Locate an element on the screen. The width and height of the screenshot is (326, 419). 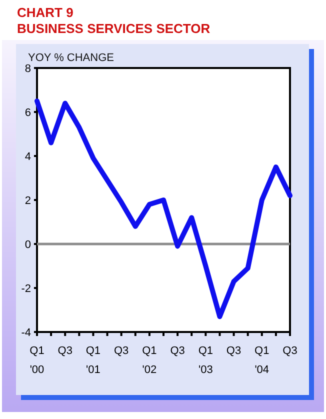
y-tick-label: 2 is located at coordinates (27, 200).